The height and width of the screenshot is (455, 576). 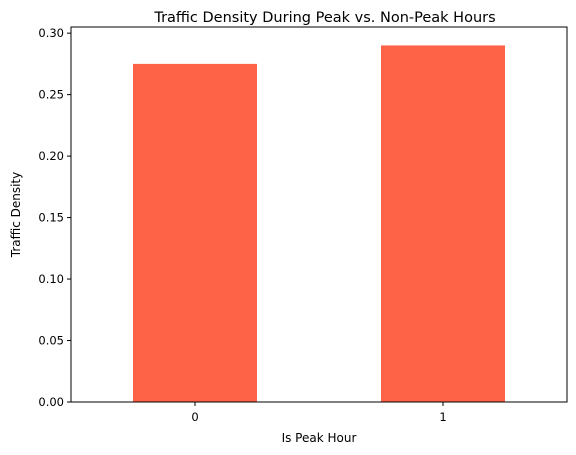 I want to click on y-axis: 0.00 0.05 0.10 0.15 0.20 0.25 0.30, so click(x=54, y=217).